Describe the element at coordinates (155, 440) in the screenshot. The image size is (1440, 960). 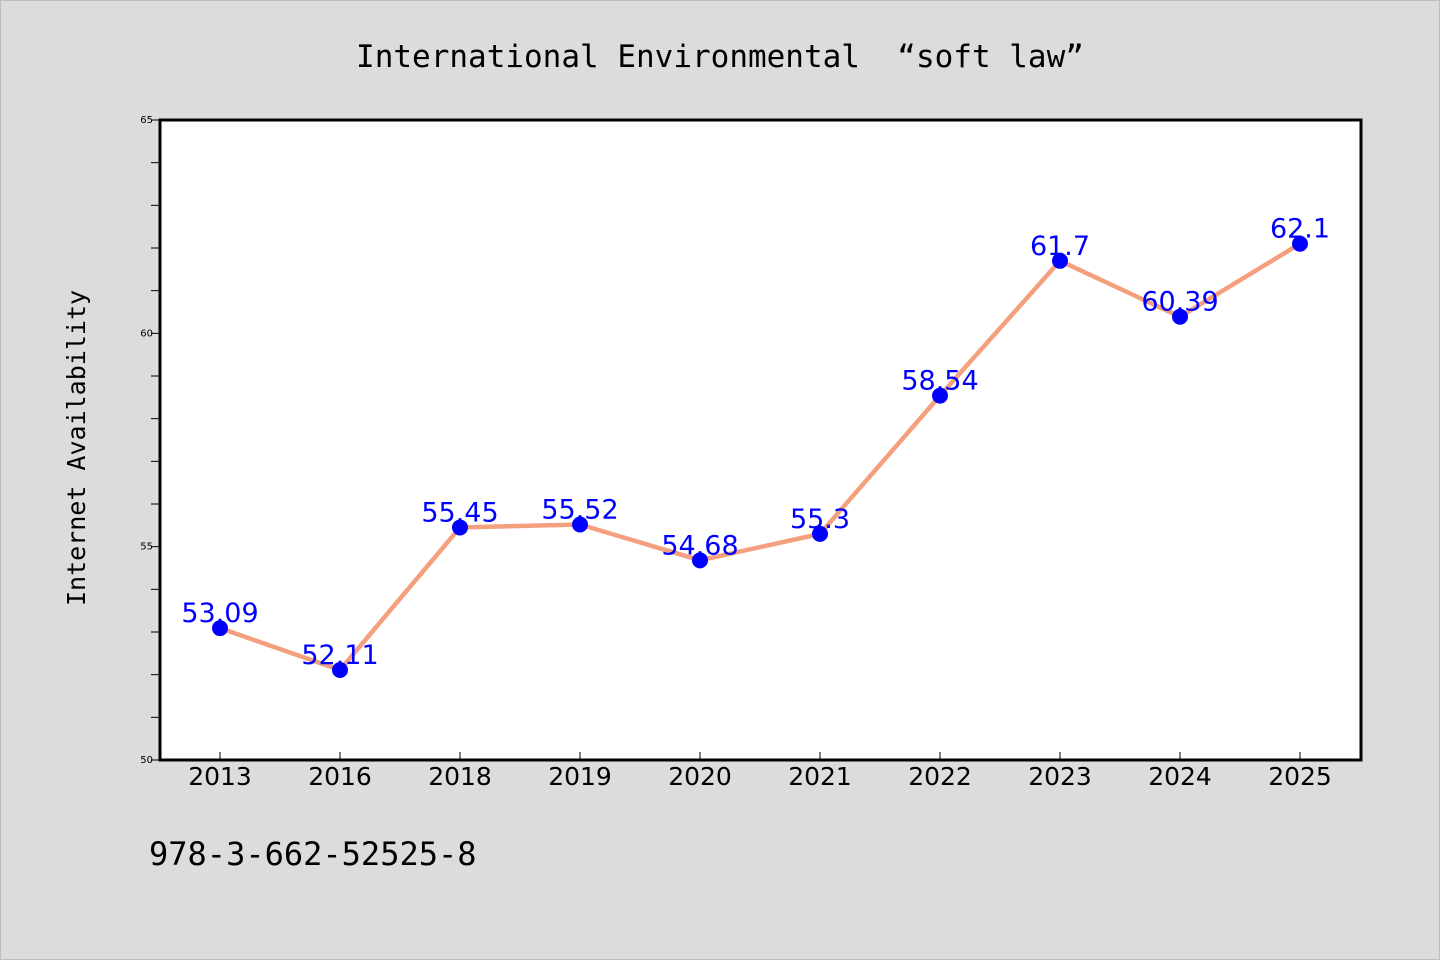
I see `y-minor-ticks` at that location.